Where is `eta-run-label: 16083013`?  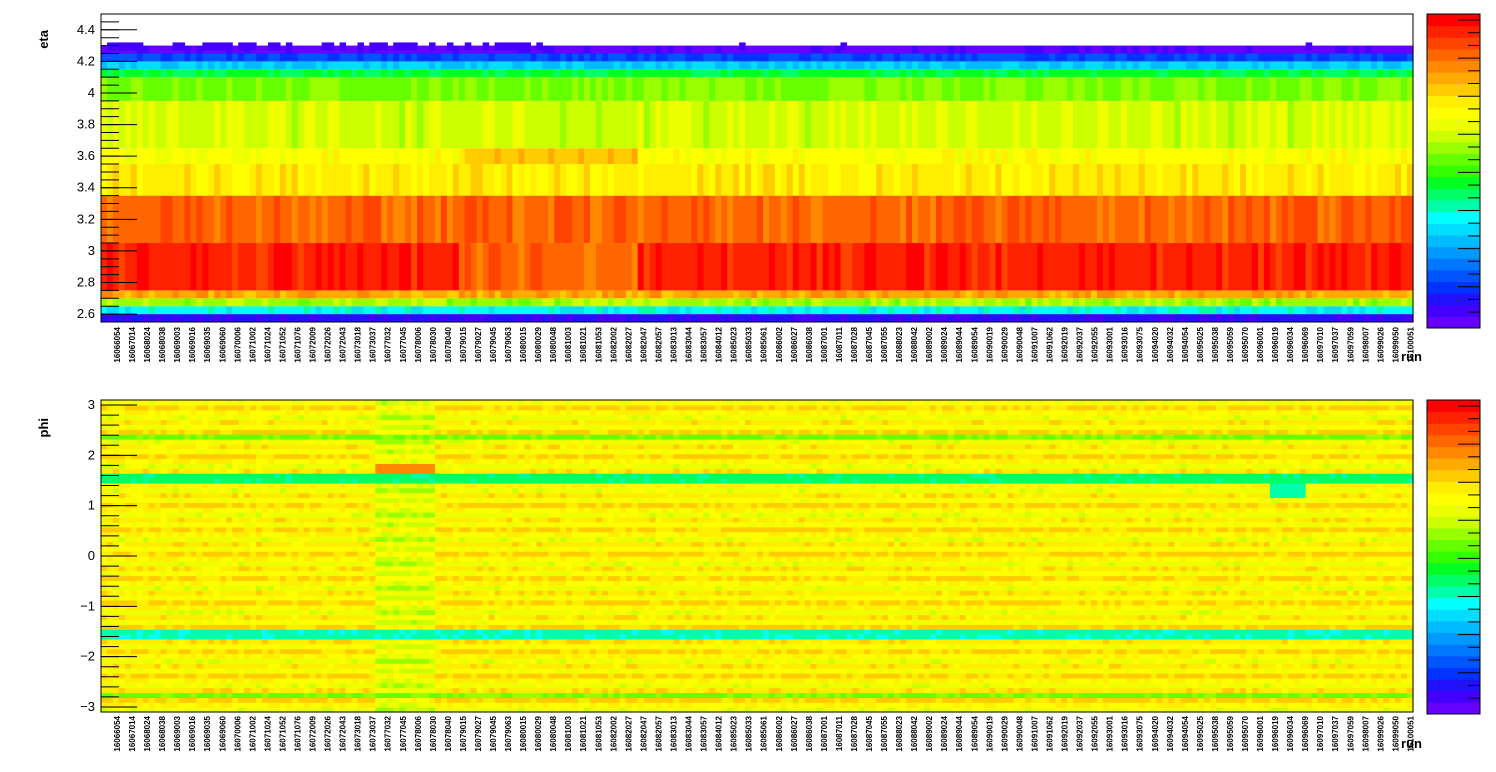
eta-run-label: 16083013 is located at coordinates (673, 344).